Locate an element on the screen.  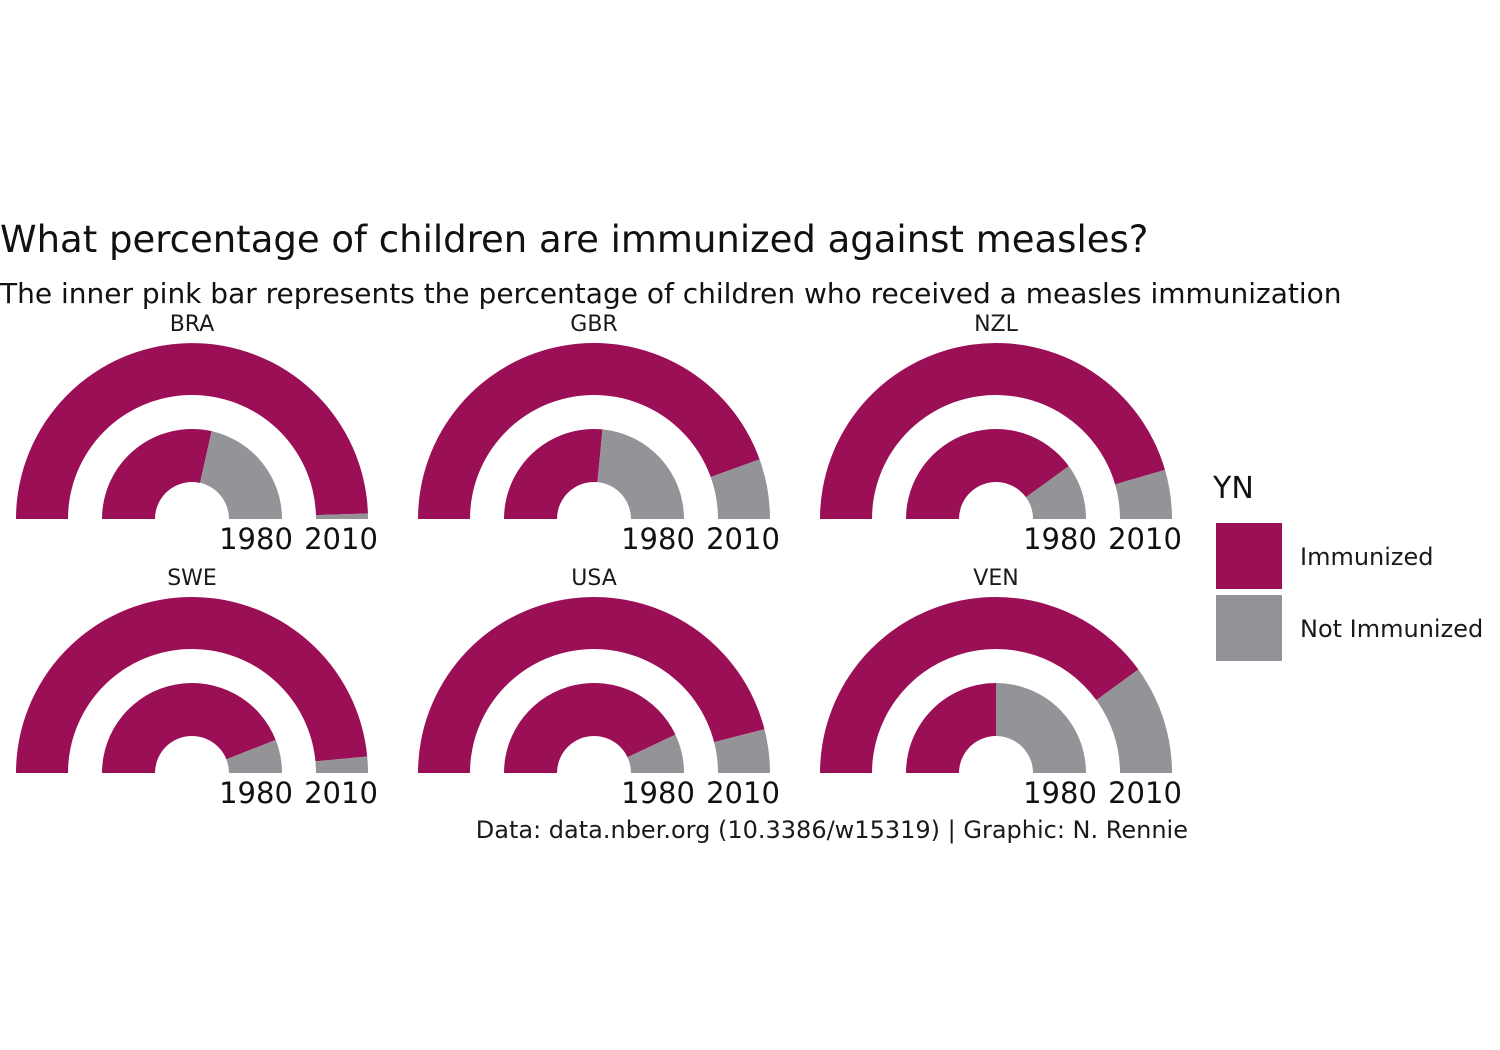
legend-title: YN is located at coordinates (1233, 488).